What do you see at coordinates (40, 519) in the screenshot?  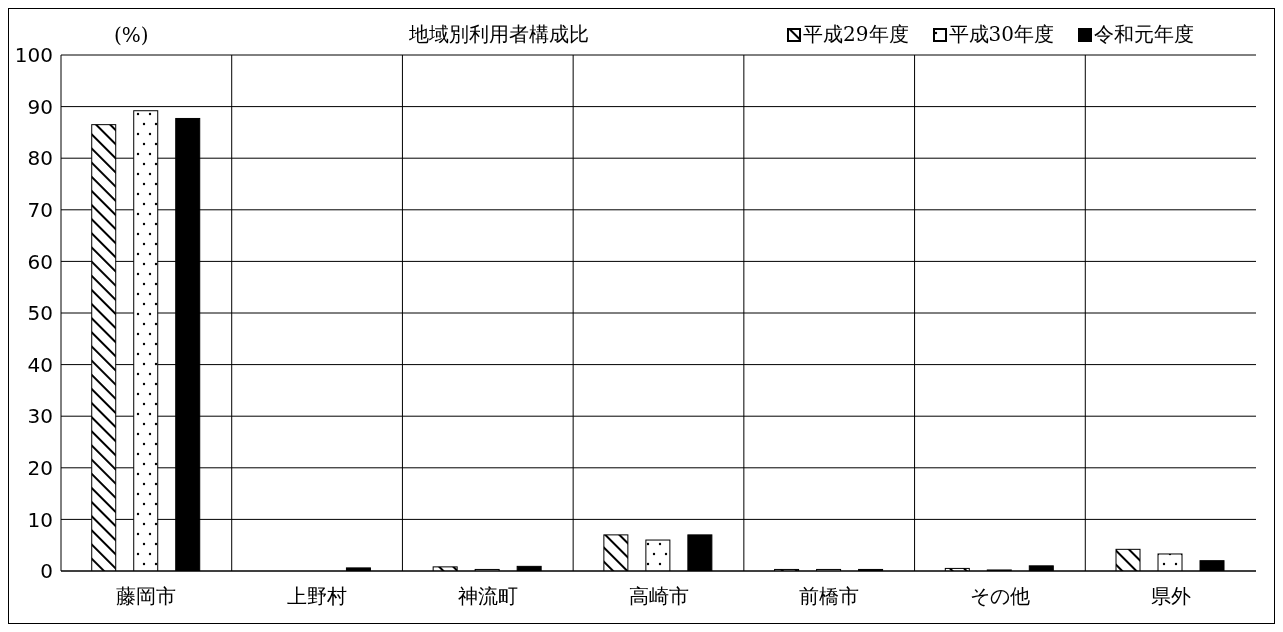 I see `y-tick-label: 10` at bounding box center [40, 519].